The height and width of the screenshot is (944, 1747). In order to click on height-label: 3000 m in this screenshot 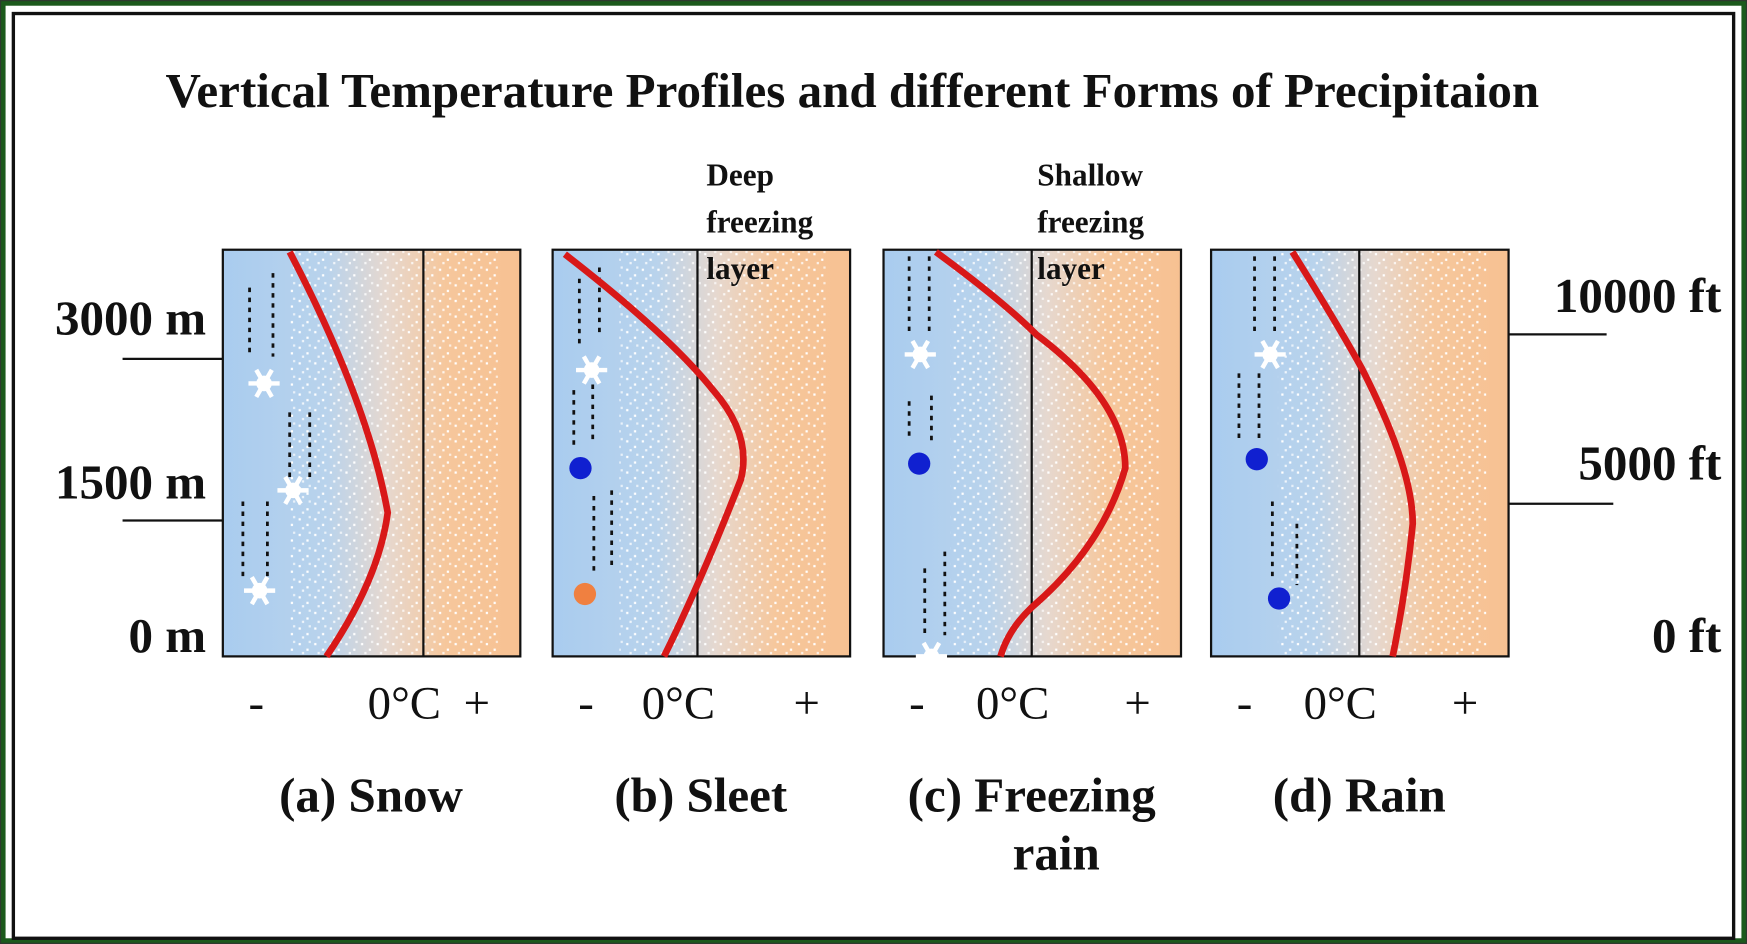, I will do `click(130, 318)`.